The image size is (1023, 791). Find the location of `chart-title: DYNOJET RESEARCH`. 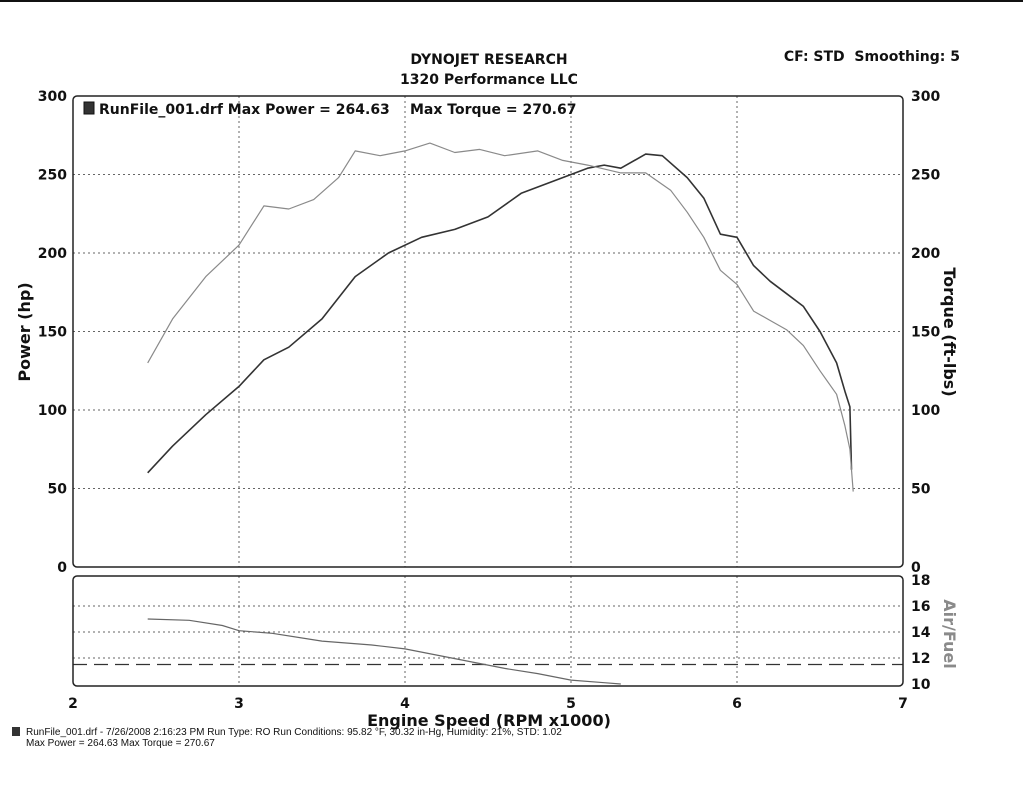

chart-title: DYNOJET RESEARCH is located at coordinates (488, 60).